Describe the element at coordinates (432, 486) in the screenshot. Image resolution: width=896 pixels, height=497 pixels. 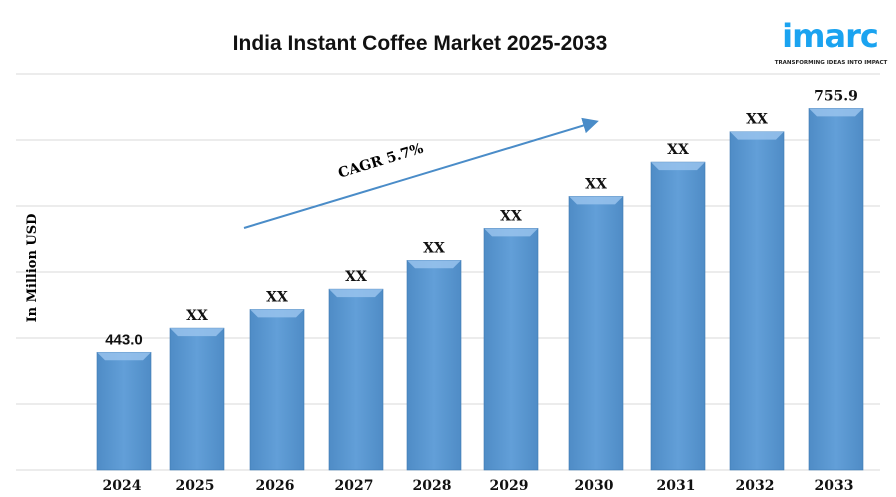
I see `x-tick-label: 2028` at that location.